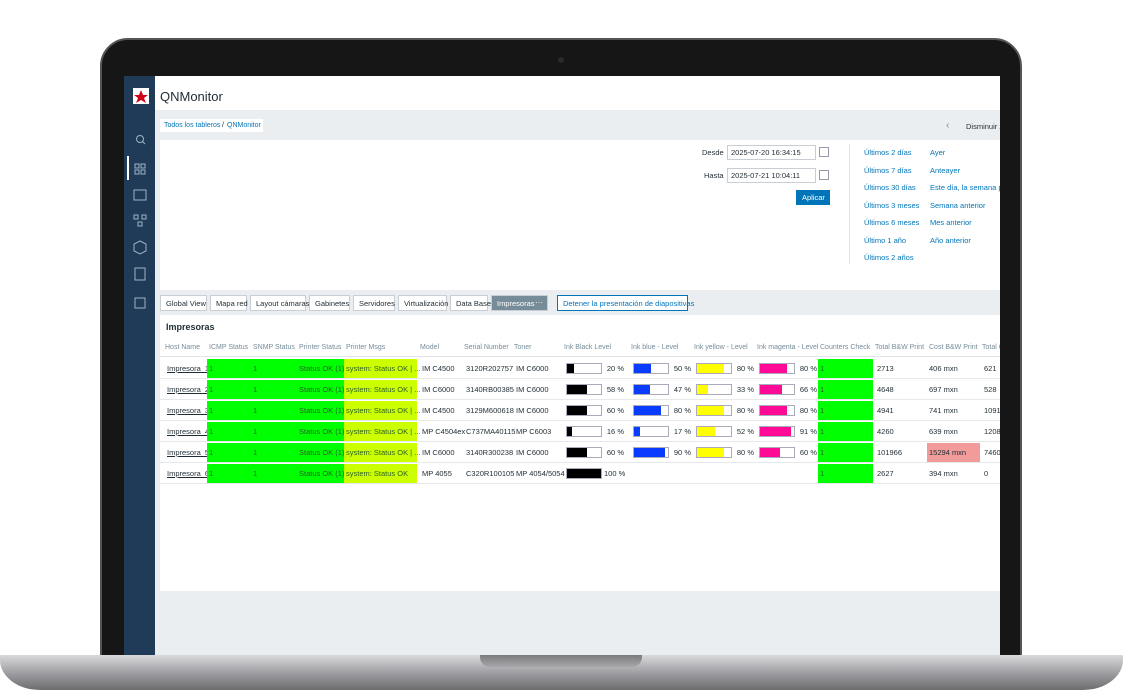 This screenshot has height=690, width=1123. Describe the element at coordinates (890, 187) in the screenshot. I see `quick-range: Últimos 30 días` at that location.